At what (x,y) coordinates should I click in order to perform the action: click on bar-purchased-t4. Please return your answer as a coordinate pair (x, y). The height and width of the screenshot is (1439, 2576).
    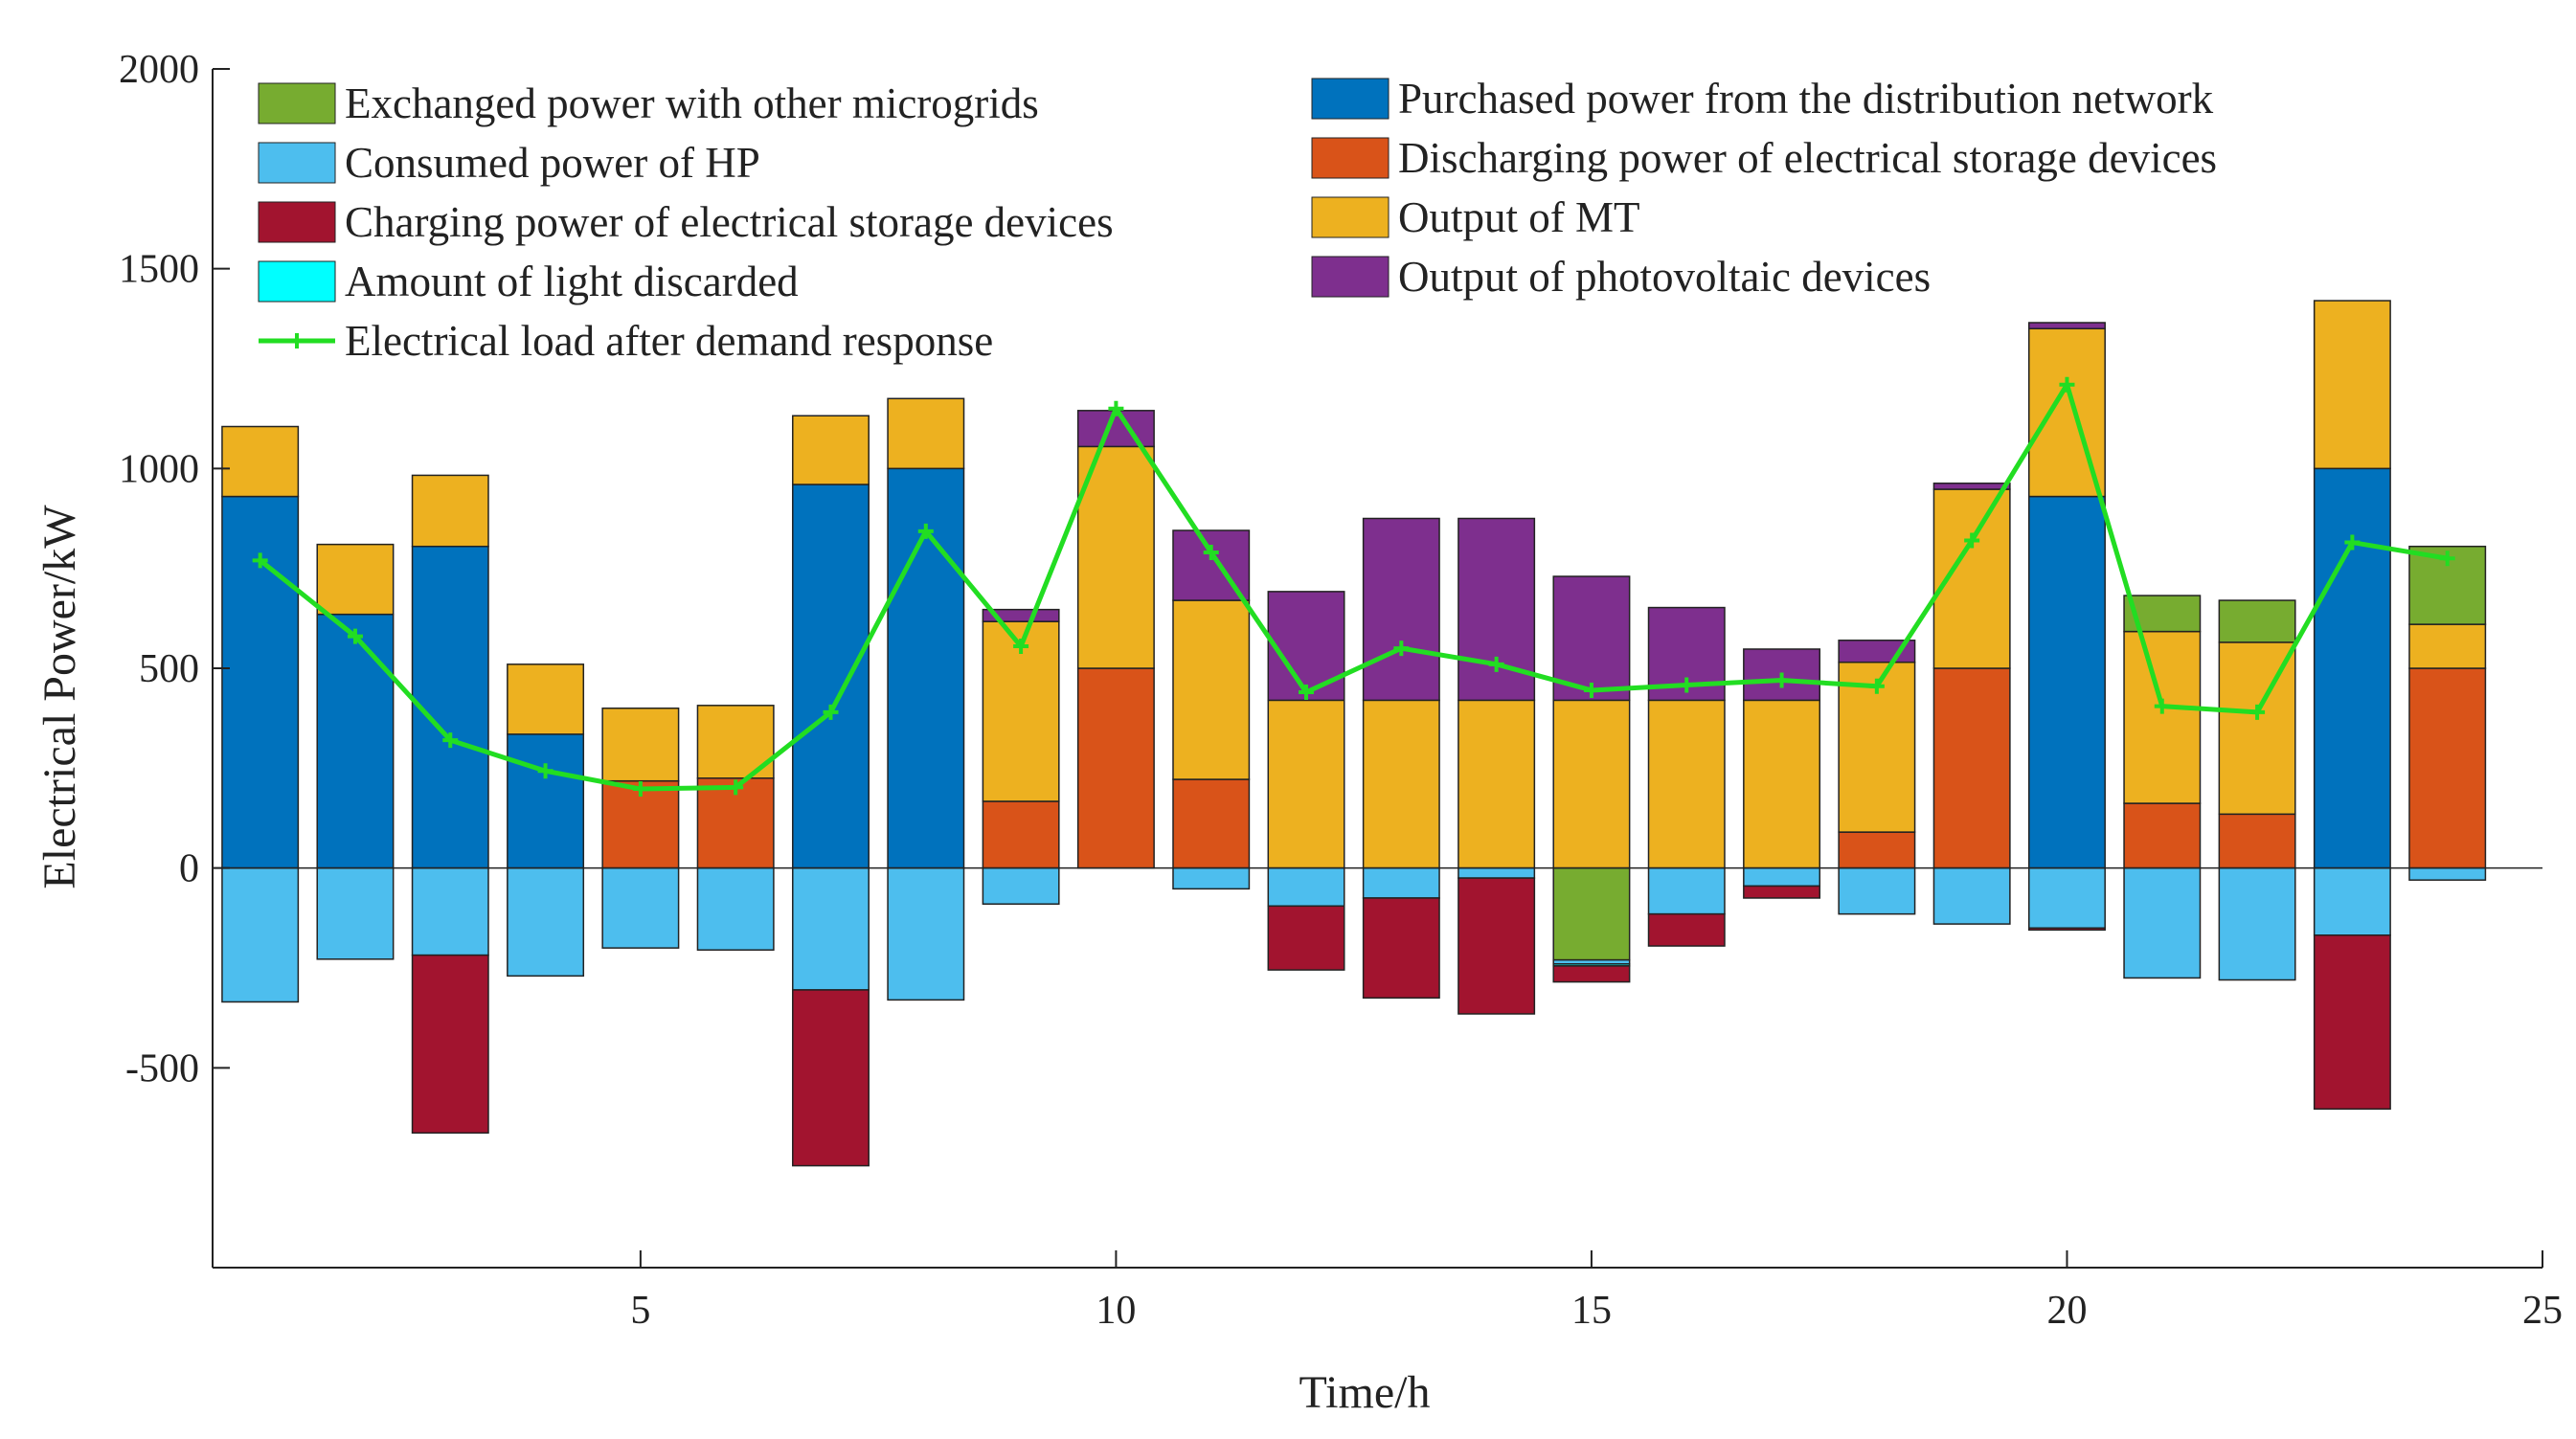
    Looking at the image, I should click on (546, 801).